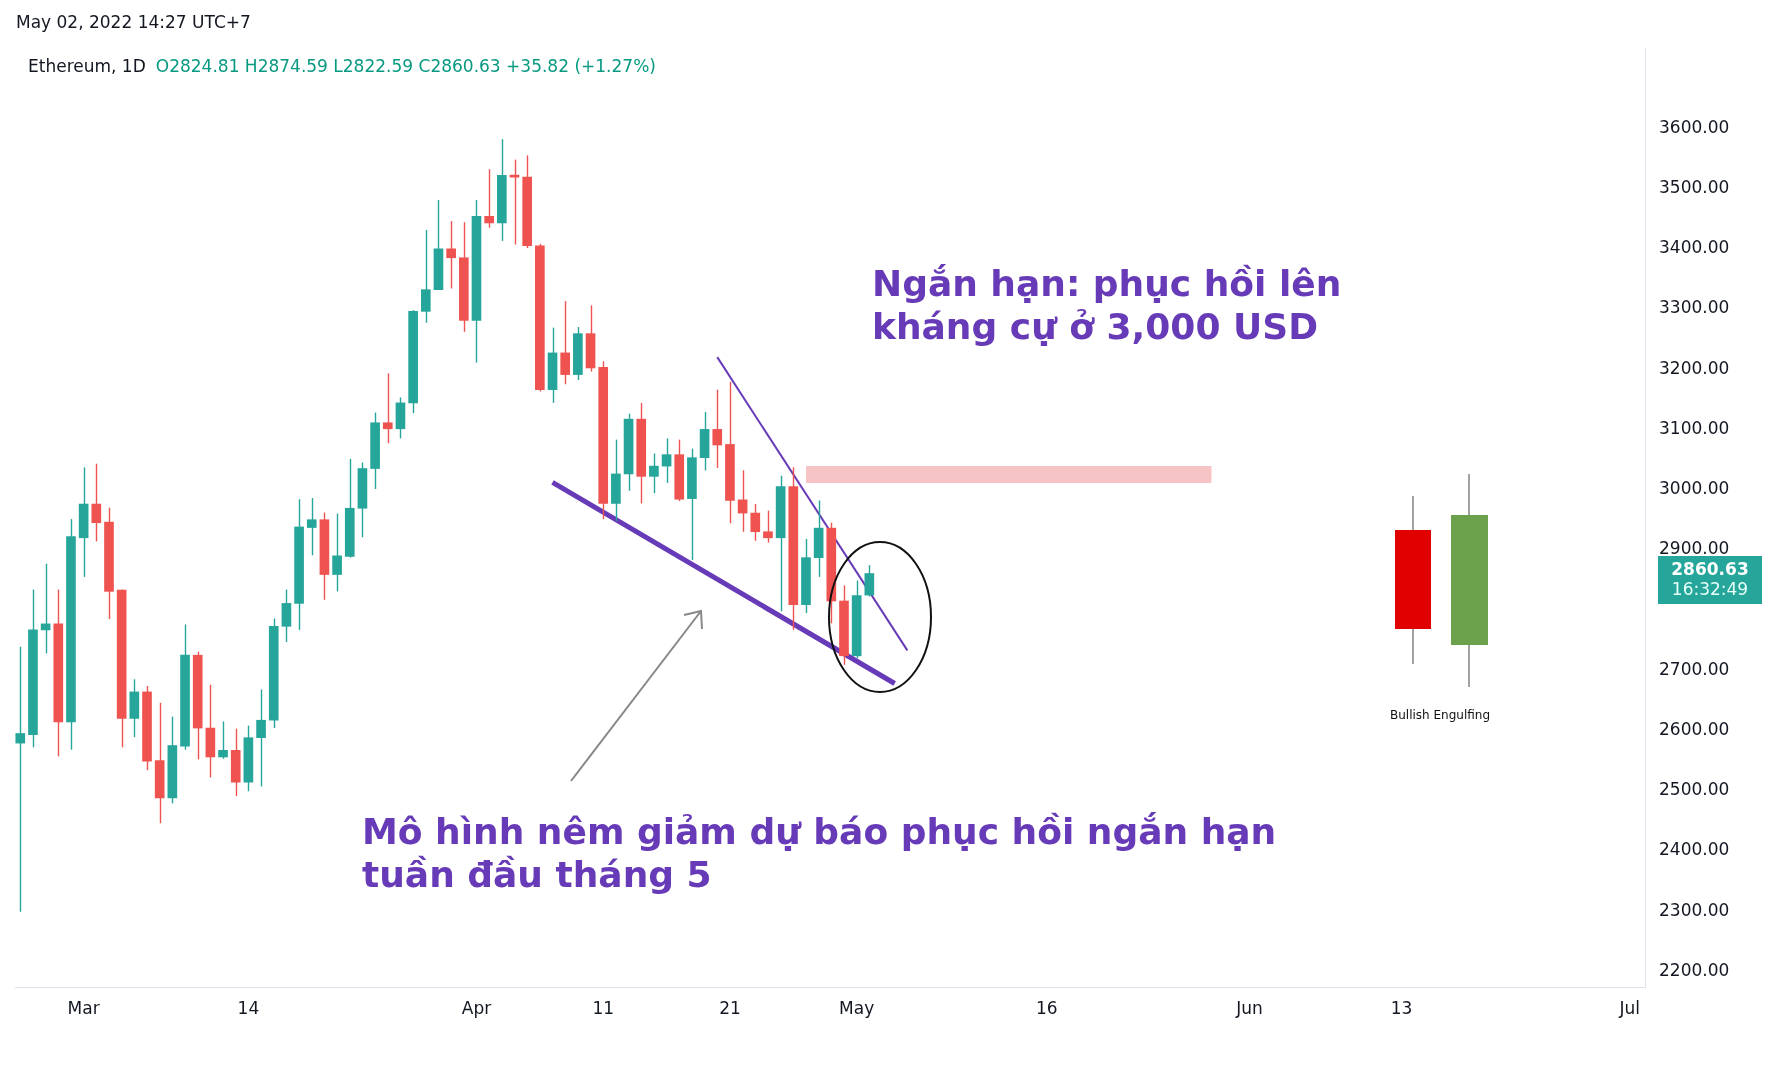 This screenshot has width=1780, height=1080. Describe the element at coordinates (1710, 589) in the screenshot. I see `text: 16:32:49` at that location.